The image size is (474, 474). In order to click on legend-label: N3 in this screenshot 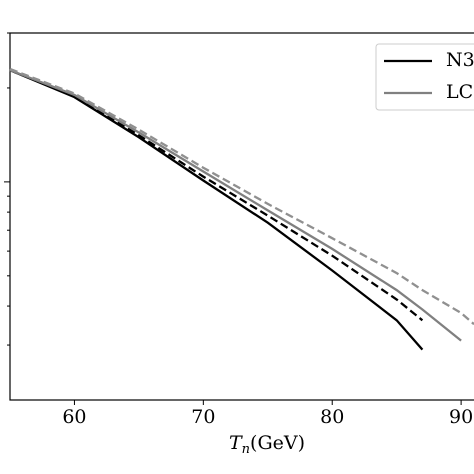, I will do `click(460, 60)`.